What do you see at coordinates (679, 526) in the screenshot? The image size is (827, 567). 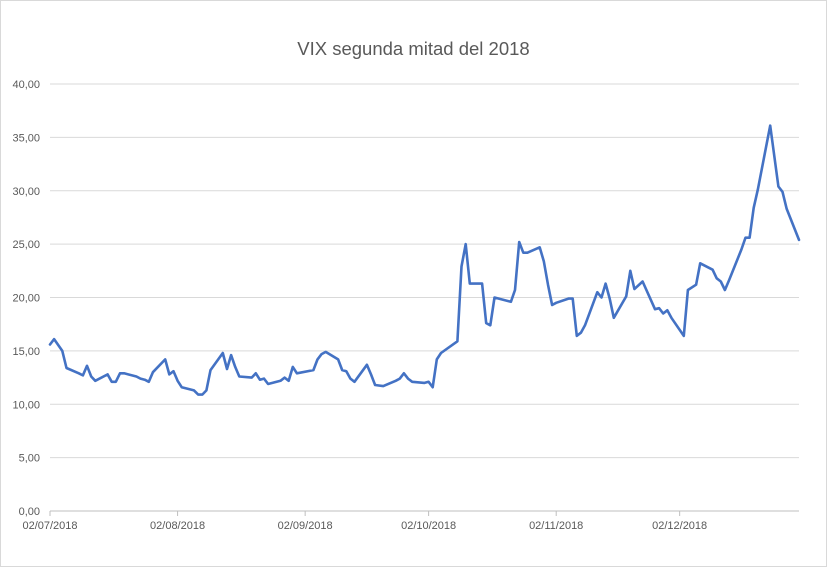 I see `x-tick-label: 02/12/2018` at bounding box center [679, 526].